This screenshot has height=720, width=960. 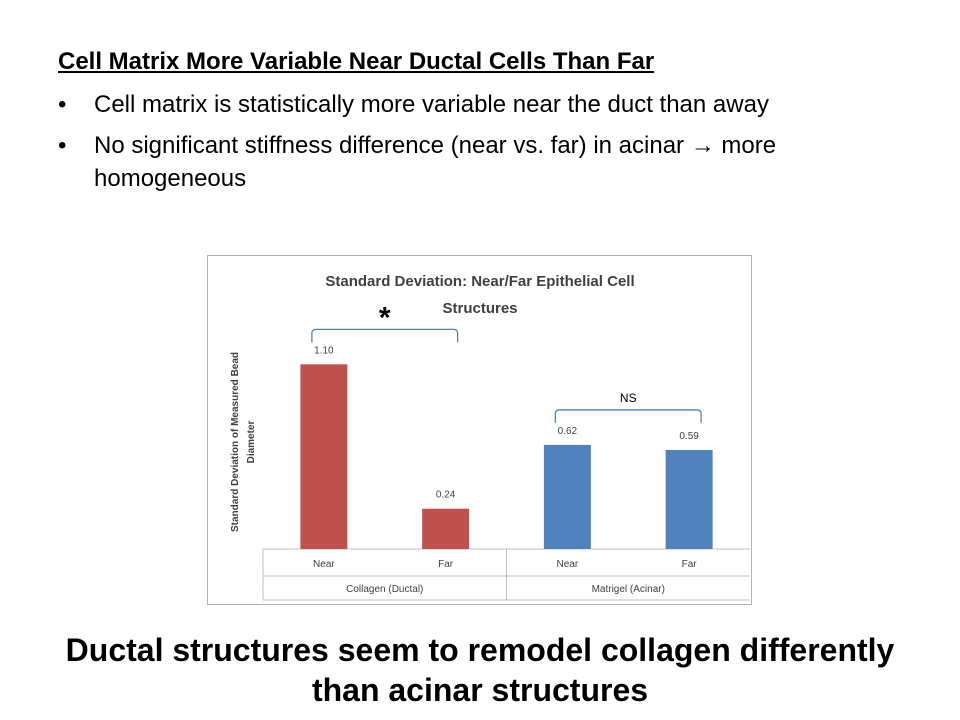 I want to click on data-label: 0.62, so click(x=568, y=431).